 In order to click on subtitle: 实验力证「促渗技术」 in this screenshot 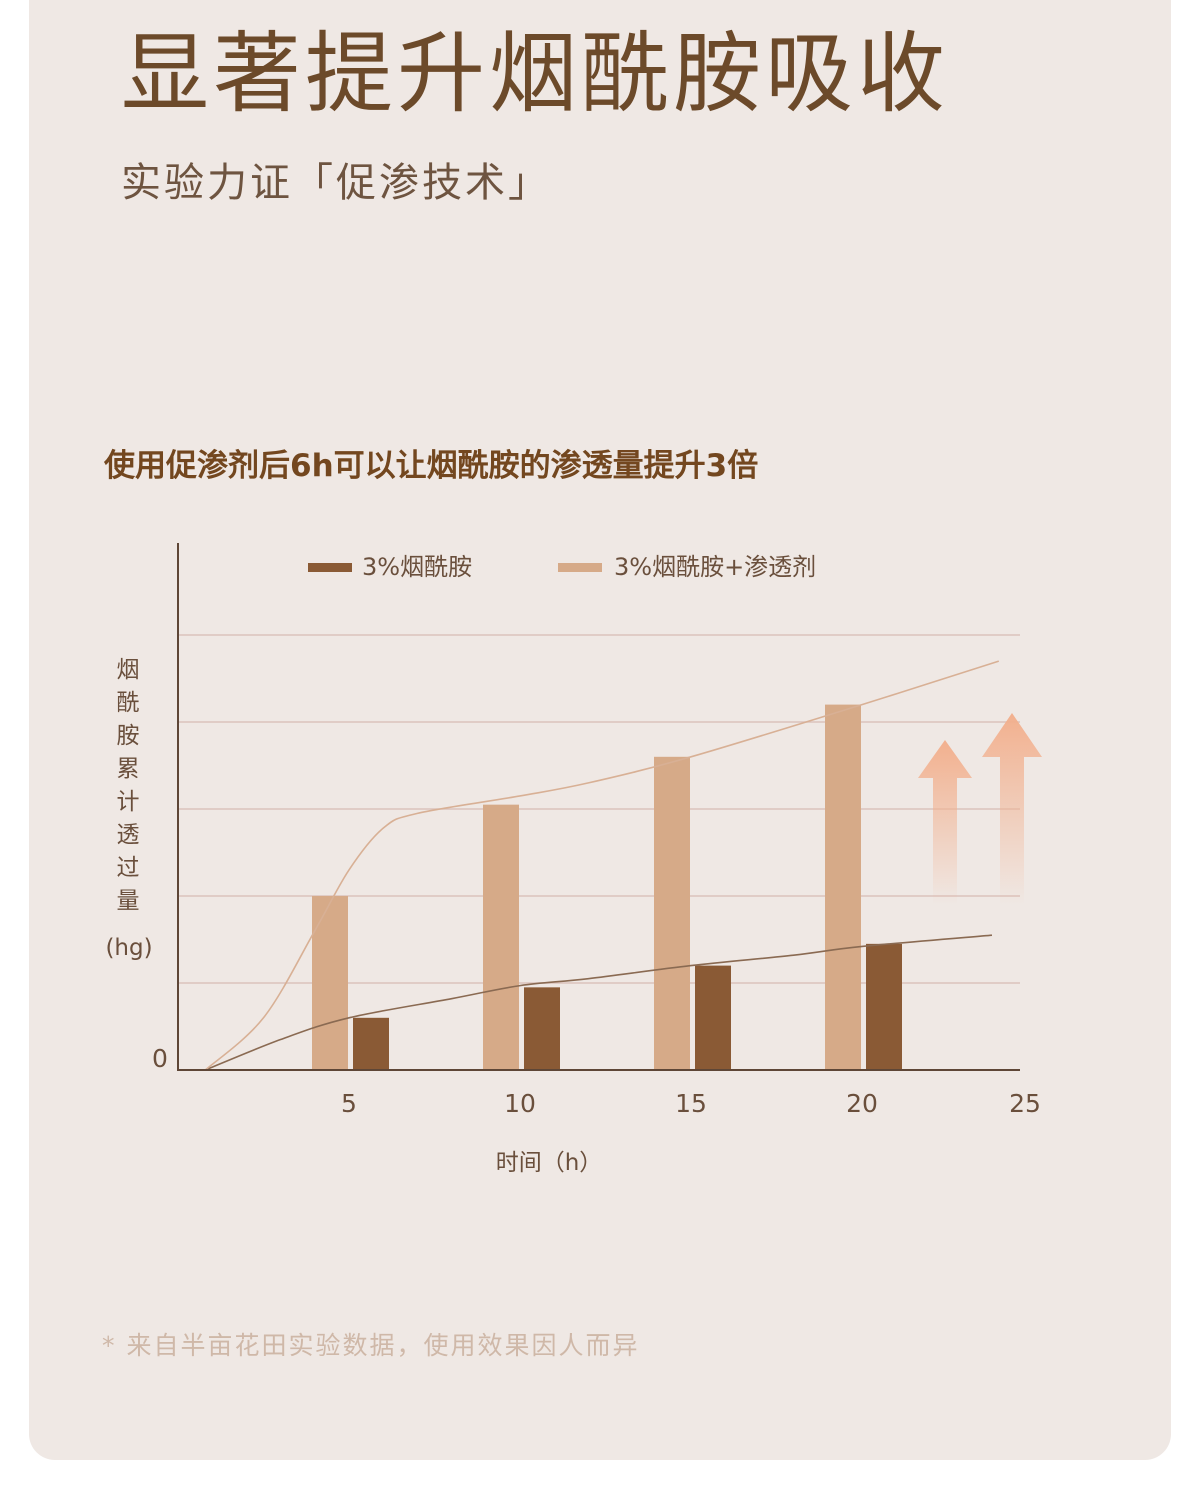, I will do `click(336, 183)`.